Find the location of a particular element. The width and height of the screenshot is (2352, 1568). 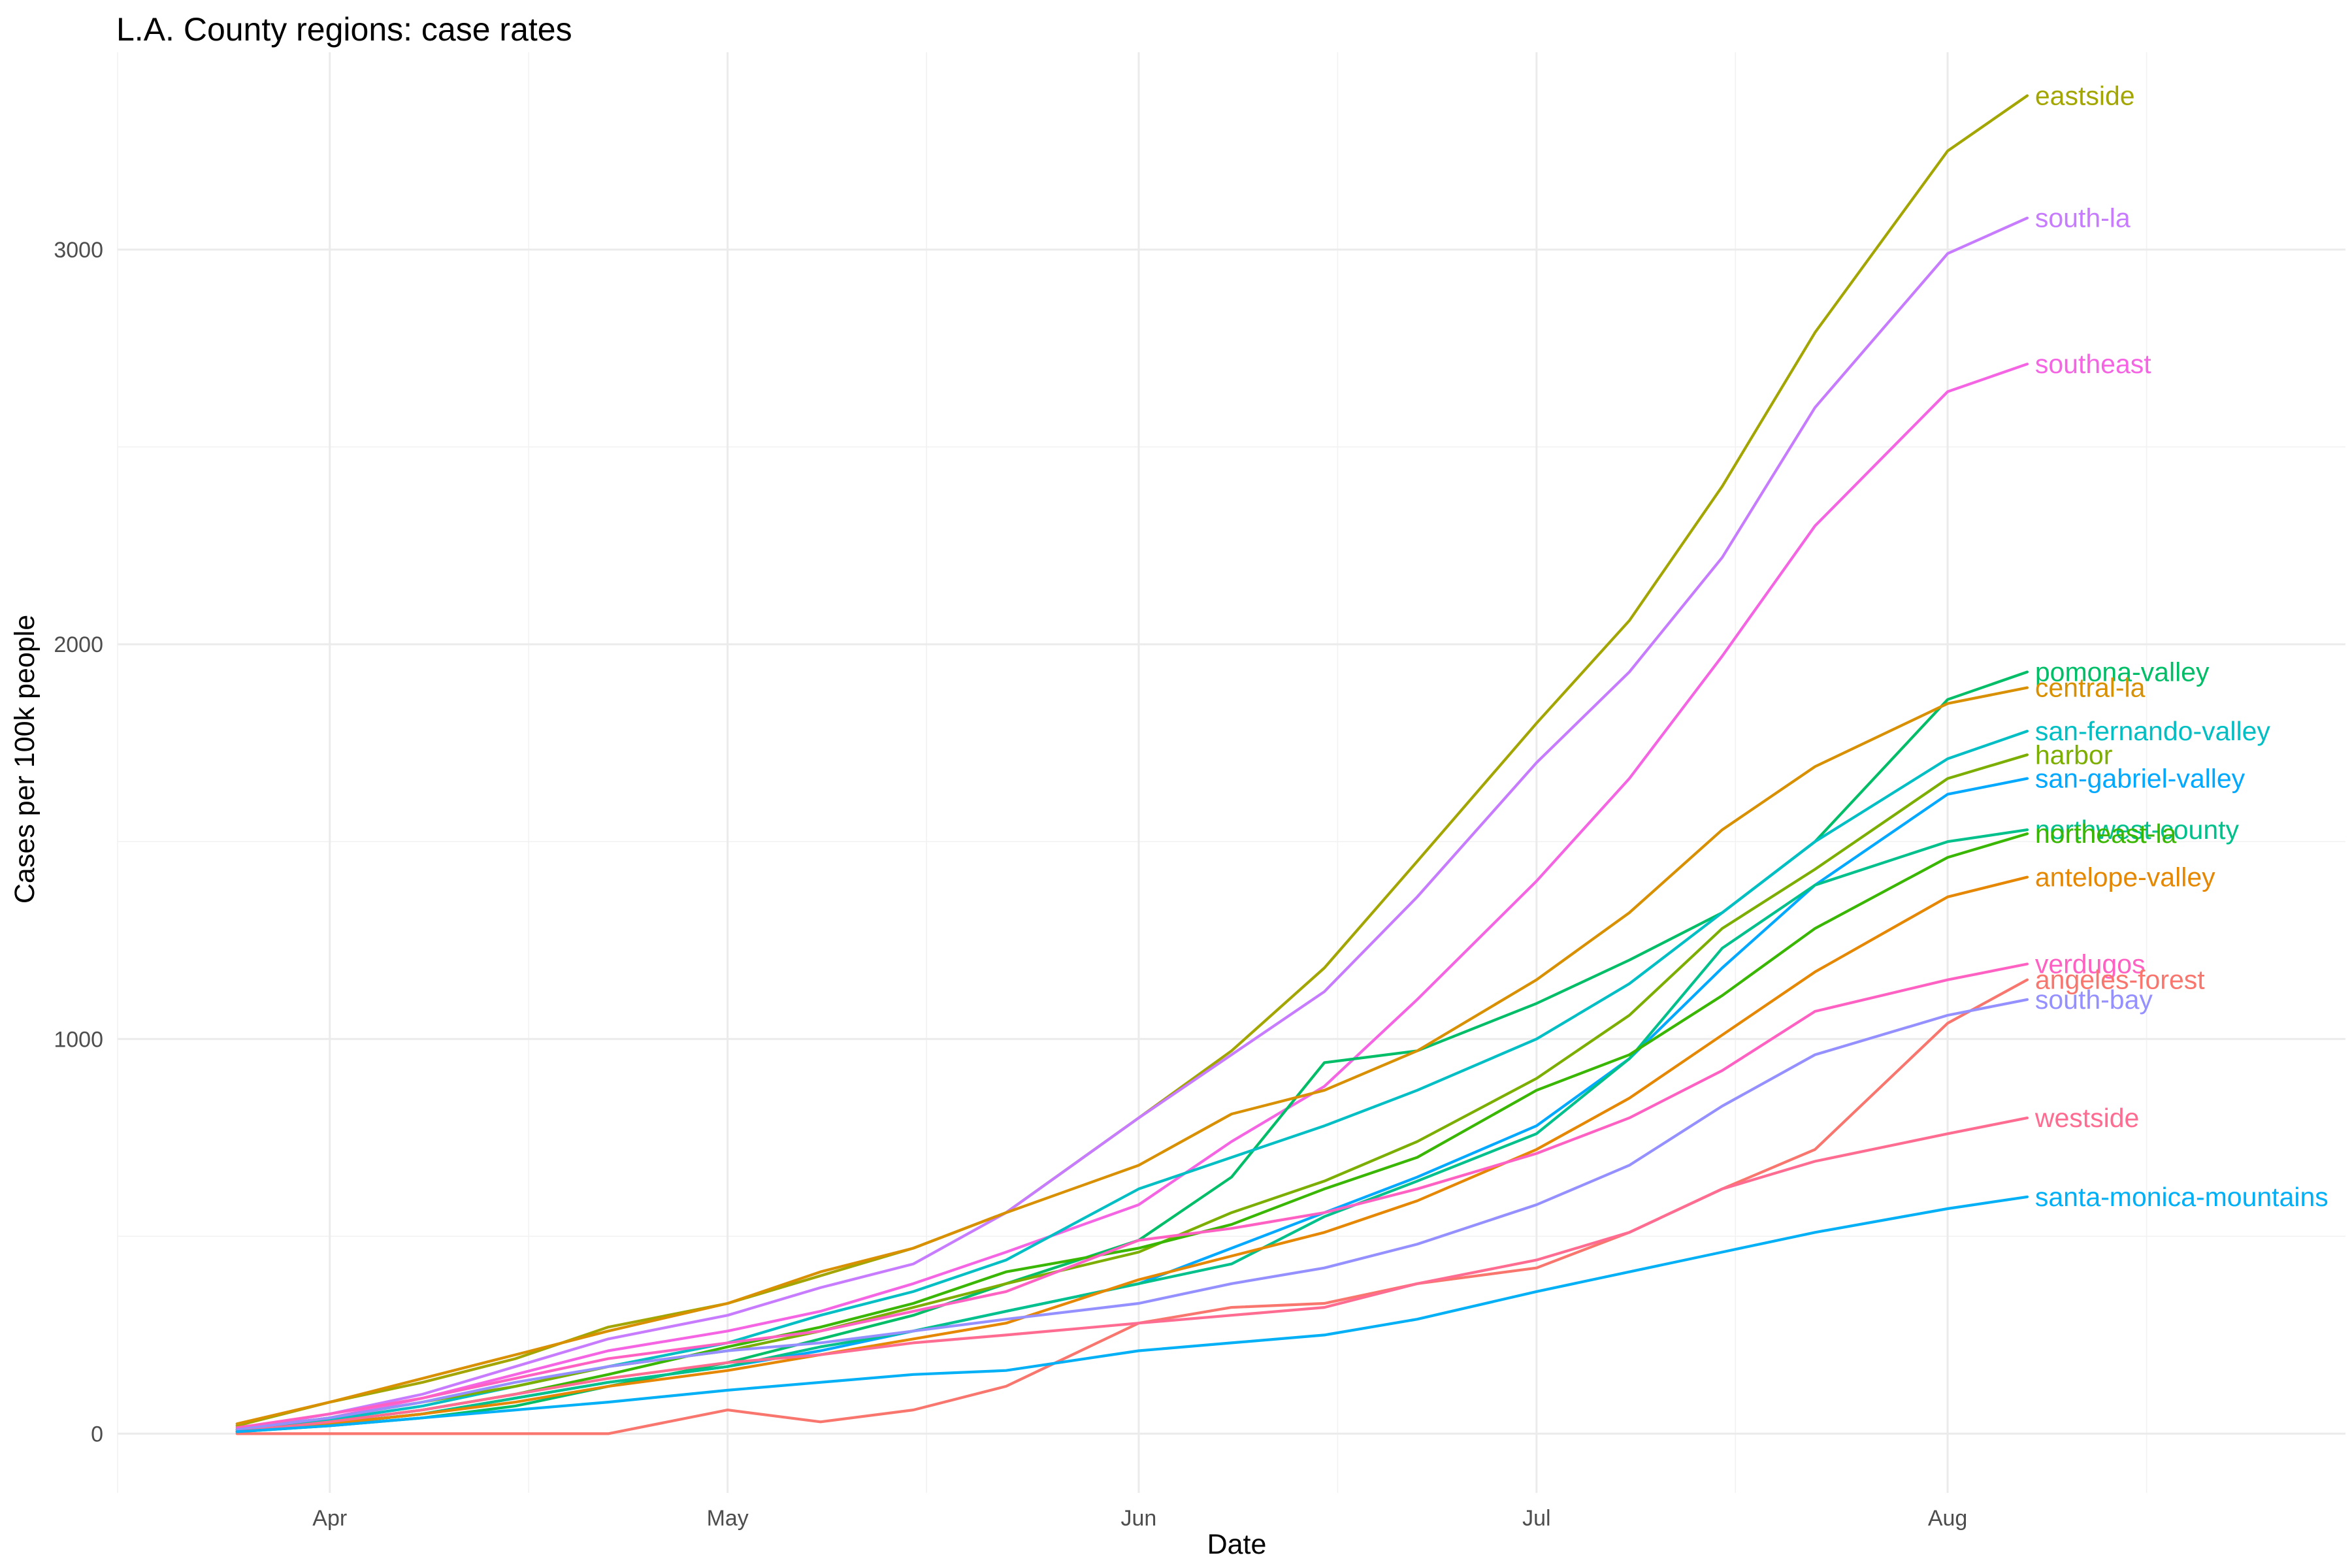

x-tick-label: Jun is located at coordinates (1139, 1518).